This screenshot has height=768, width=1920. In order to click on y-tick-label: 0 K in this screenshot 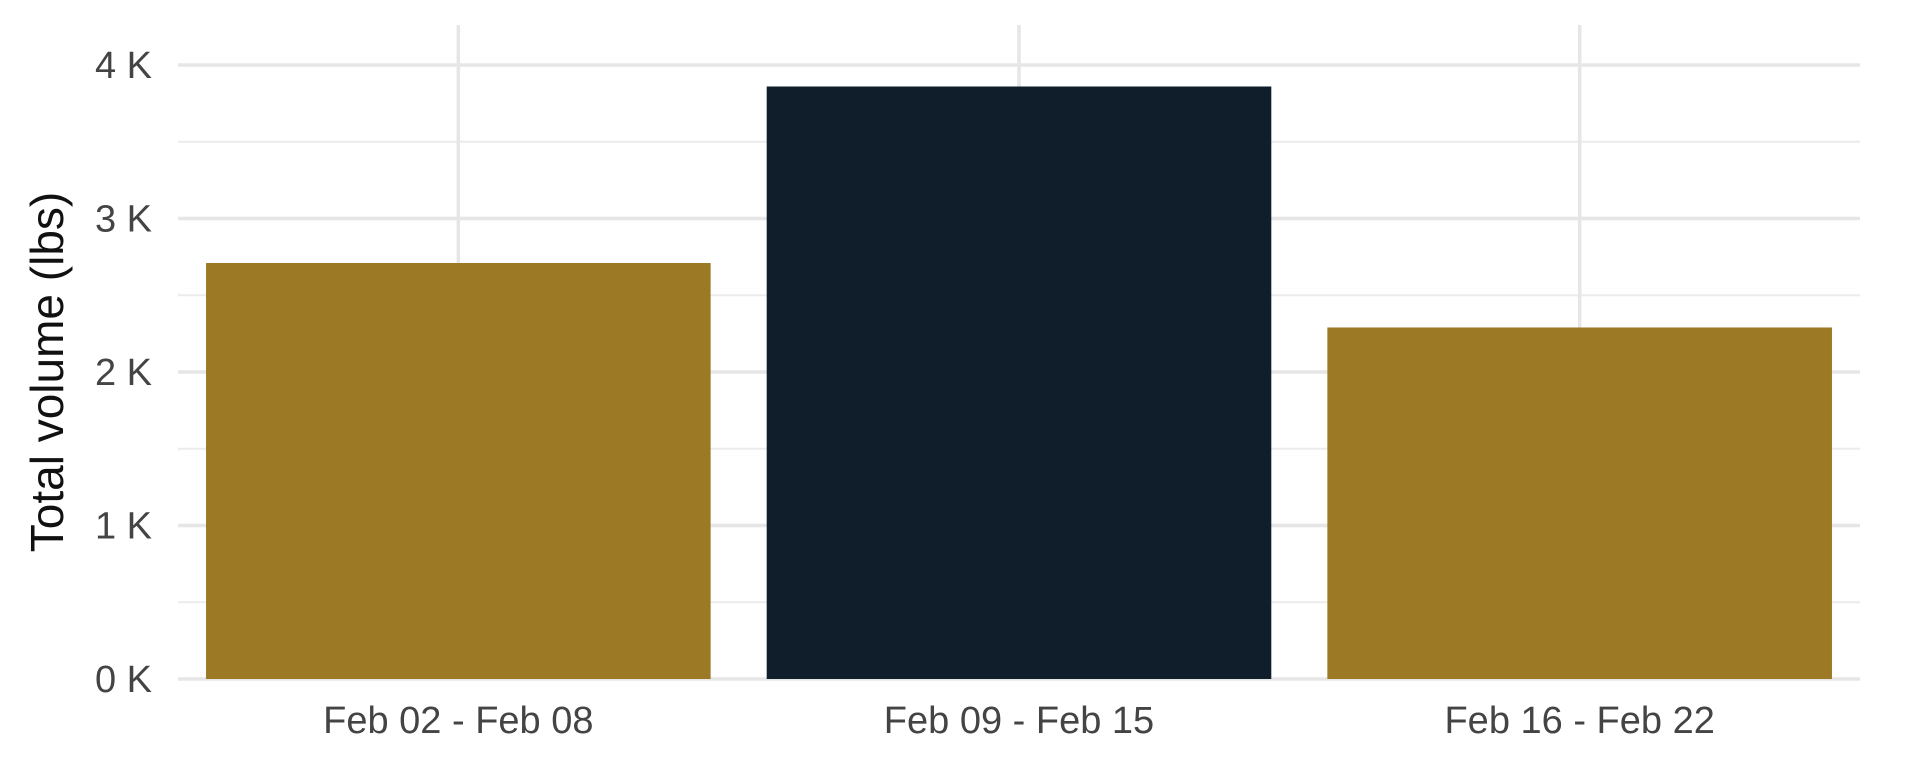, I will do `click(123, 680)`.